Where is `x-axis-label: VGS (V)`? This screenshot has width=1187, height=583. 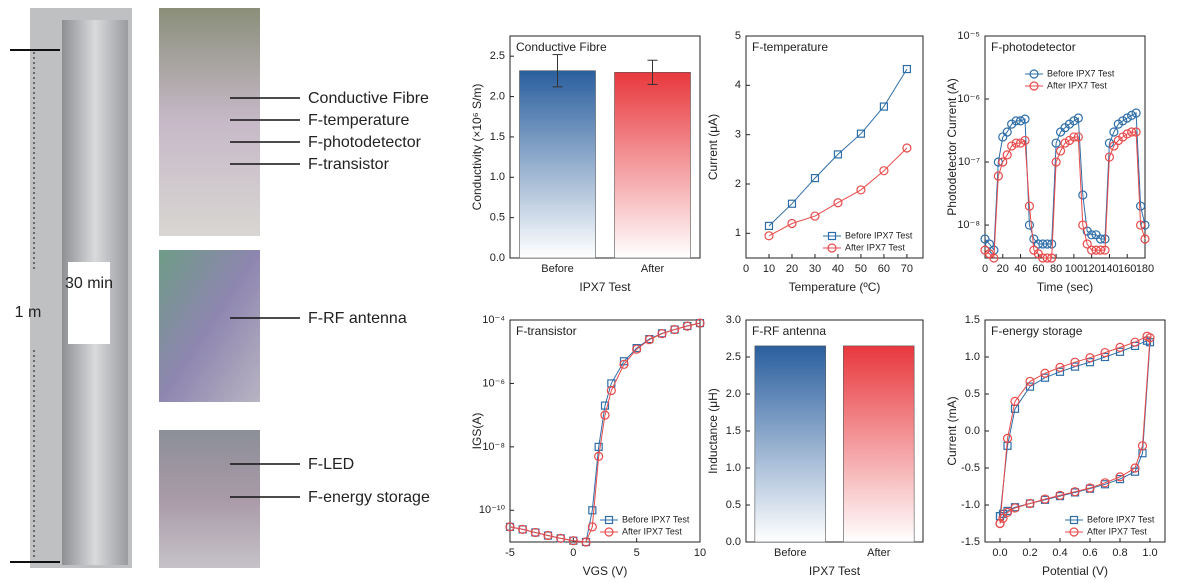
x-axis-label: VGS (V) is located at coordinates (605, 571).